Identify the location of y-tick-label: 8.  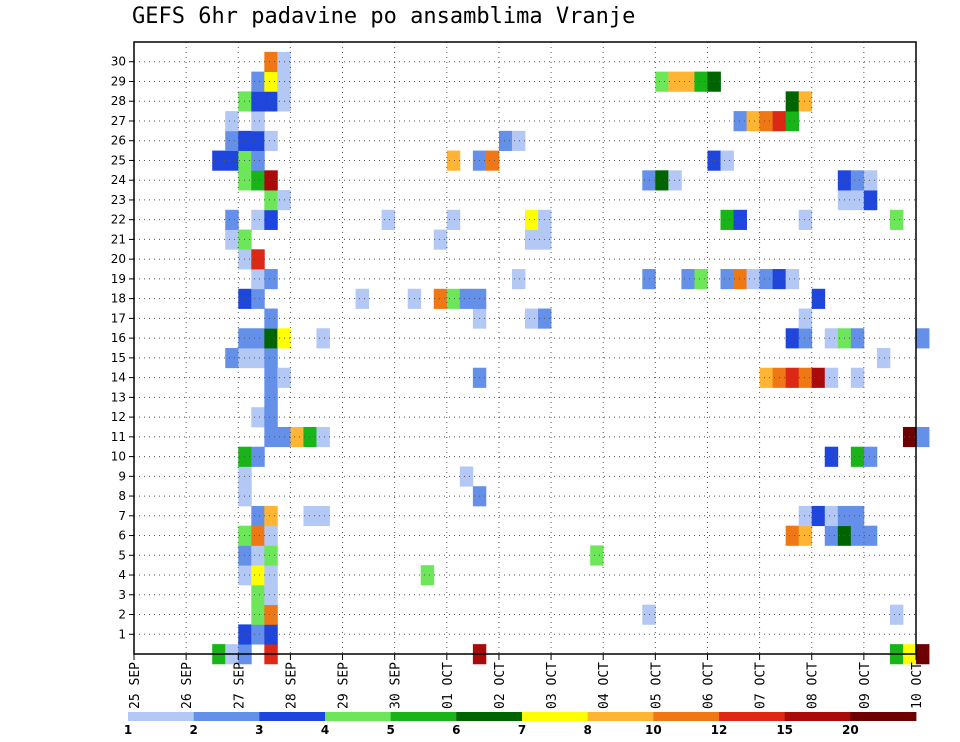
(122, 496).